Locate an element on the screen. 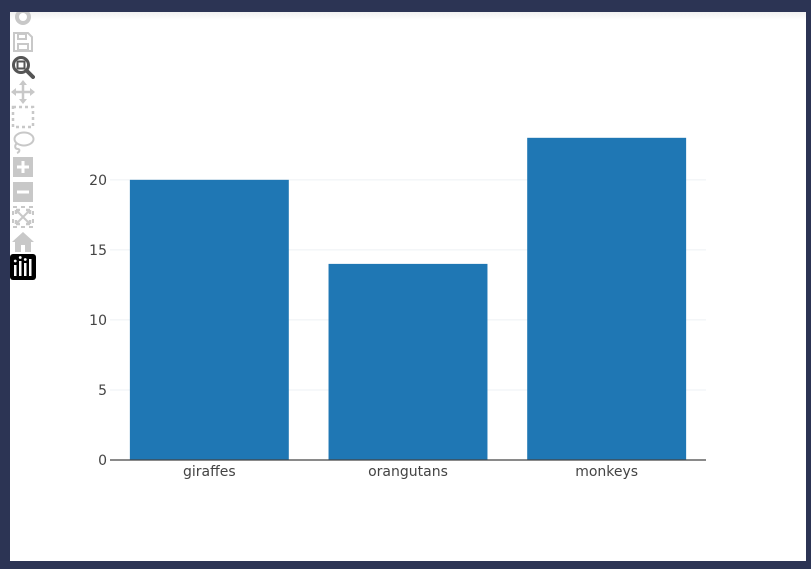  reset-axes-button is located at coordinates (23, 241).